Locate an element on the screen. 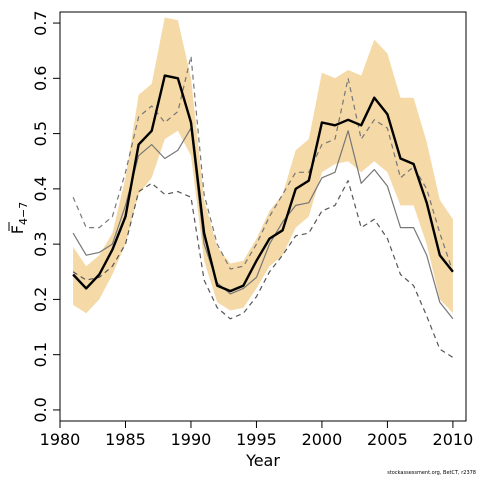 This screenshot has height=480, width=480. x-tick-label: 2000 is located at coordinates (322, 439).